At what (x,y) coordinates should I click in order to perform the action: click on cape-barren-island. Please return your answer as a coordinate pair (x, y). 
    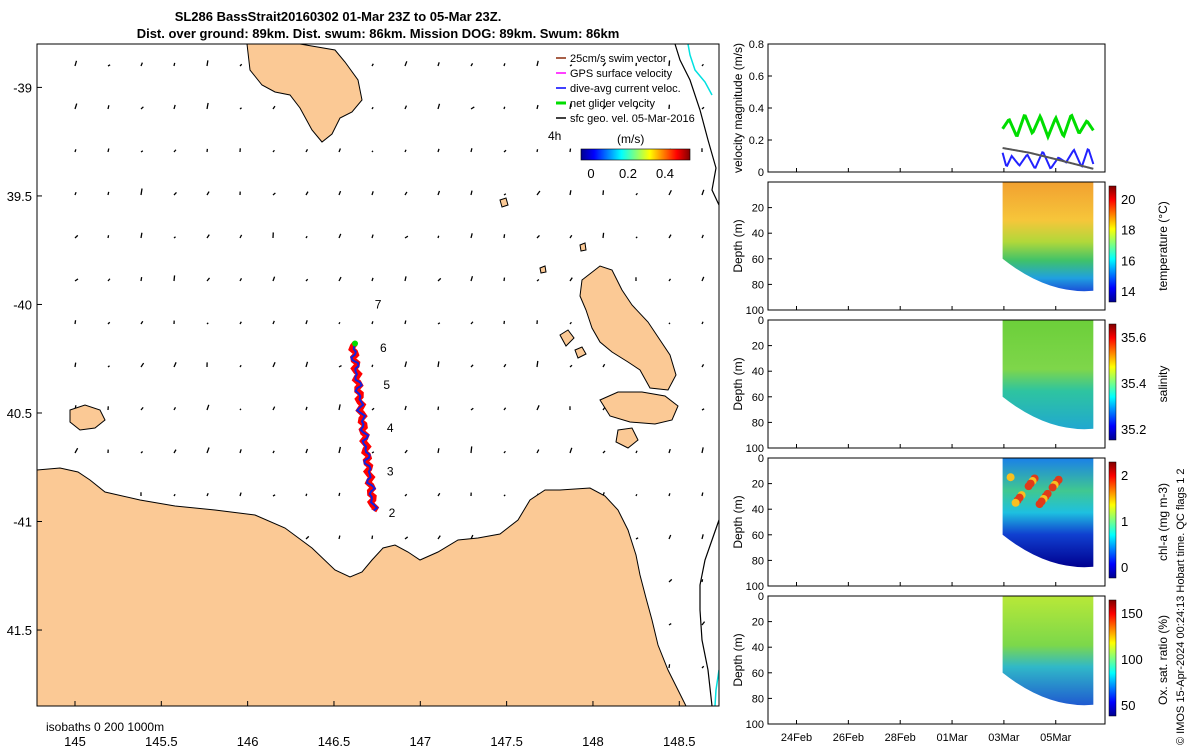
    Looking at the image, I should click on (639, 408).